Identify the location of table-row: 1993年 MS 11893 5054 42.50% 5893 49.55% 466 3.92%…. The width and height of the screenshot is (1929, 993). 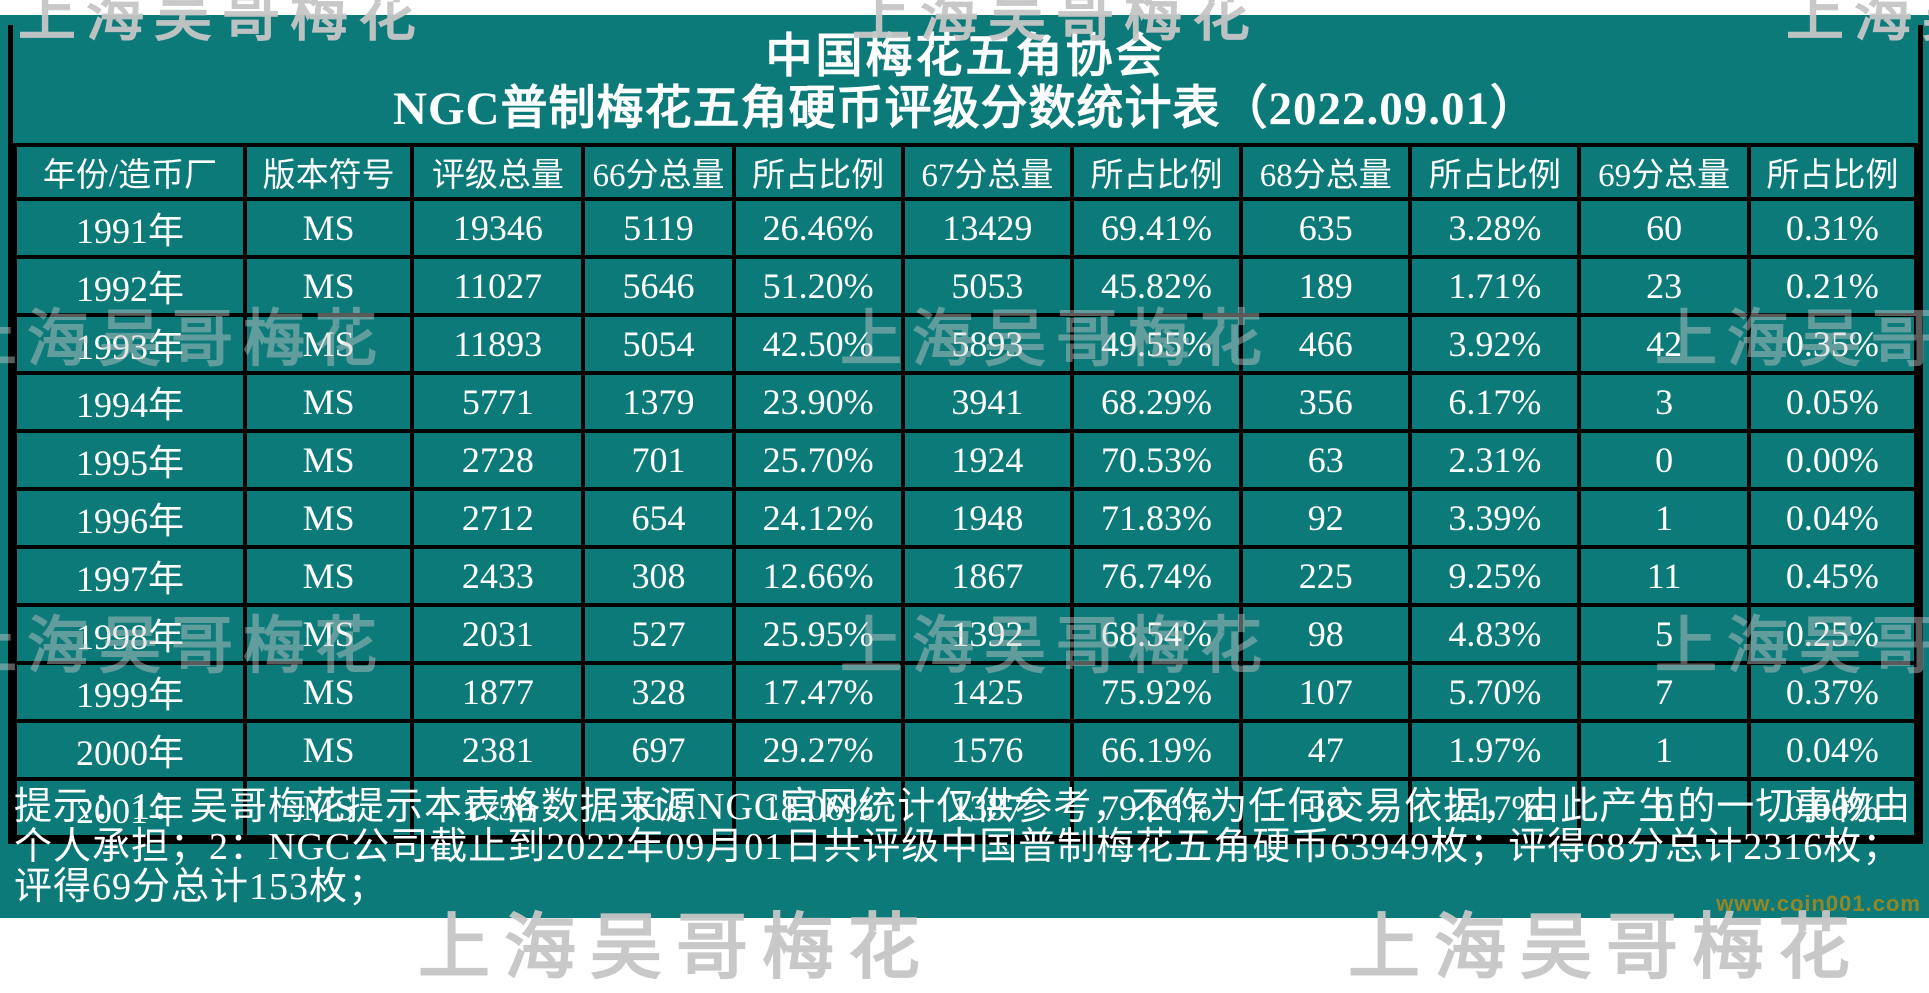
(965, 344).